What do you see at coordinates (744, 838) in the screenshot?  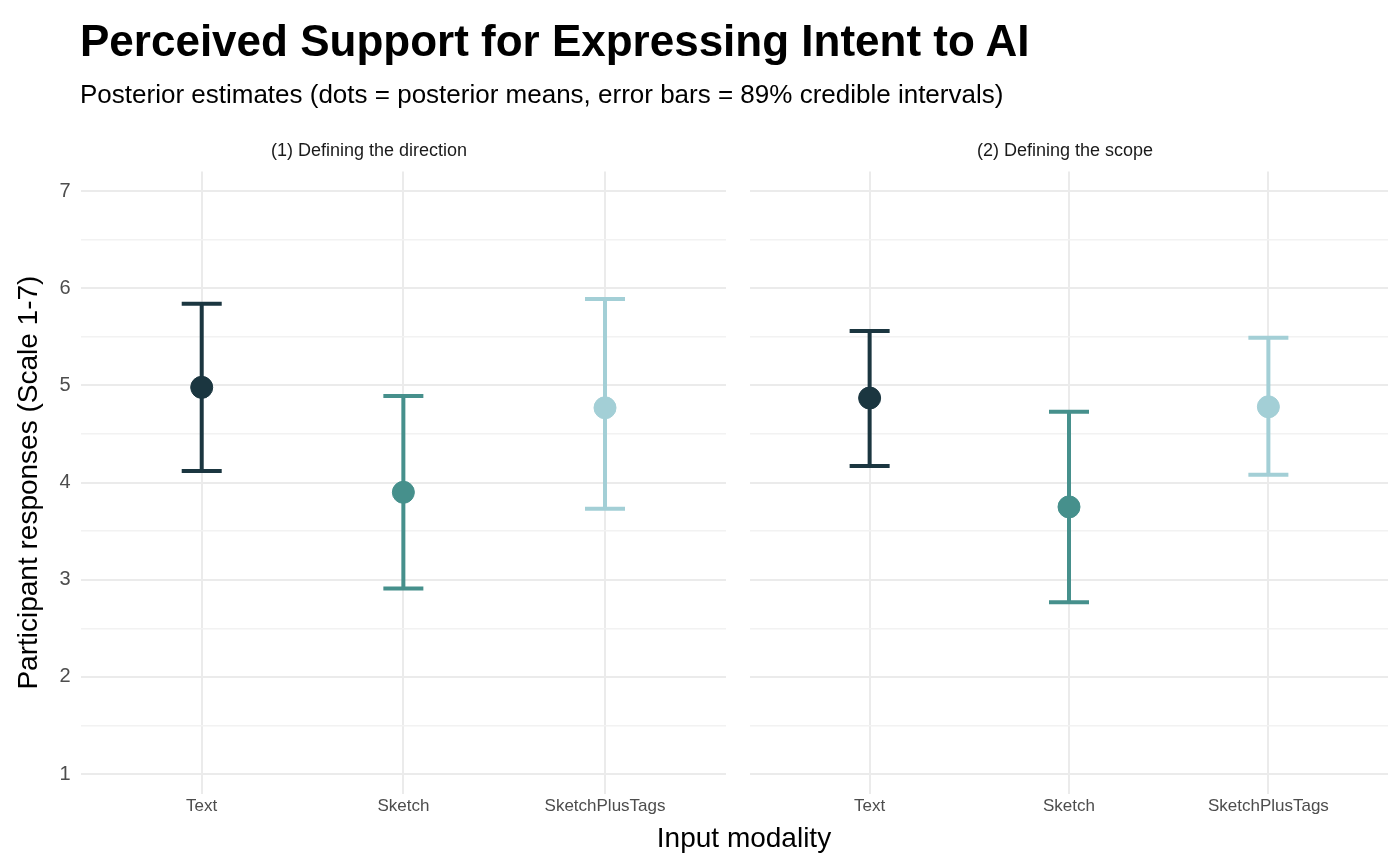 I see `x-axis-title: Input modality` at bounding box center [744, 838].